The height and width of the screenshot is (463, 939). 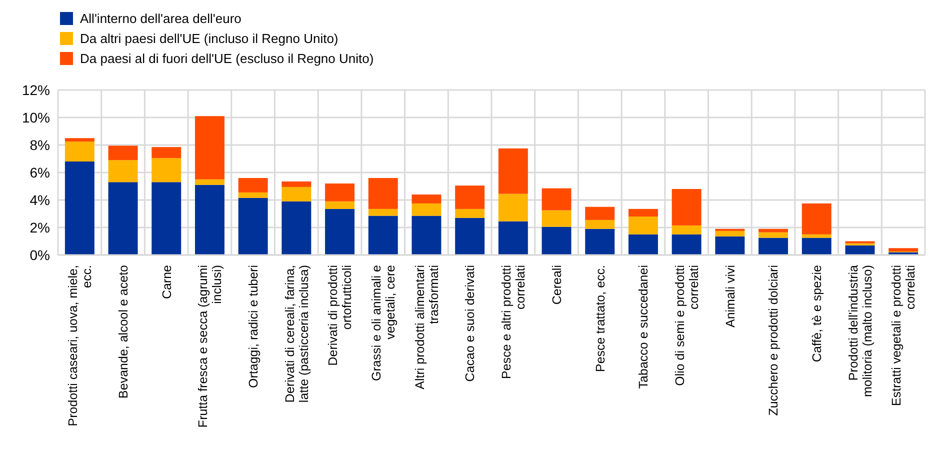 I want to click on x-tick-label: Pesce trattato, ecc., so click(x=600, y=318).